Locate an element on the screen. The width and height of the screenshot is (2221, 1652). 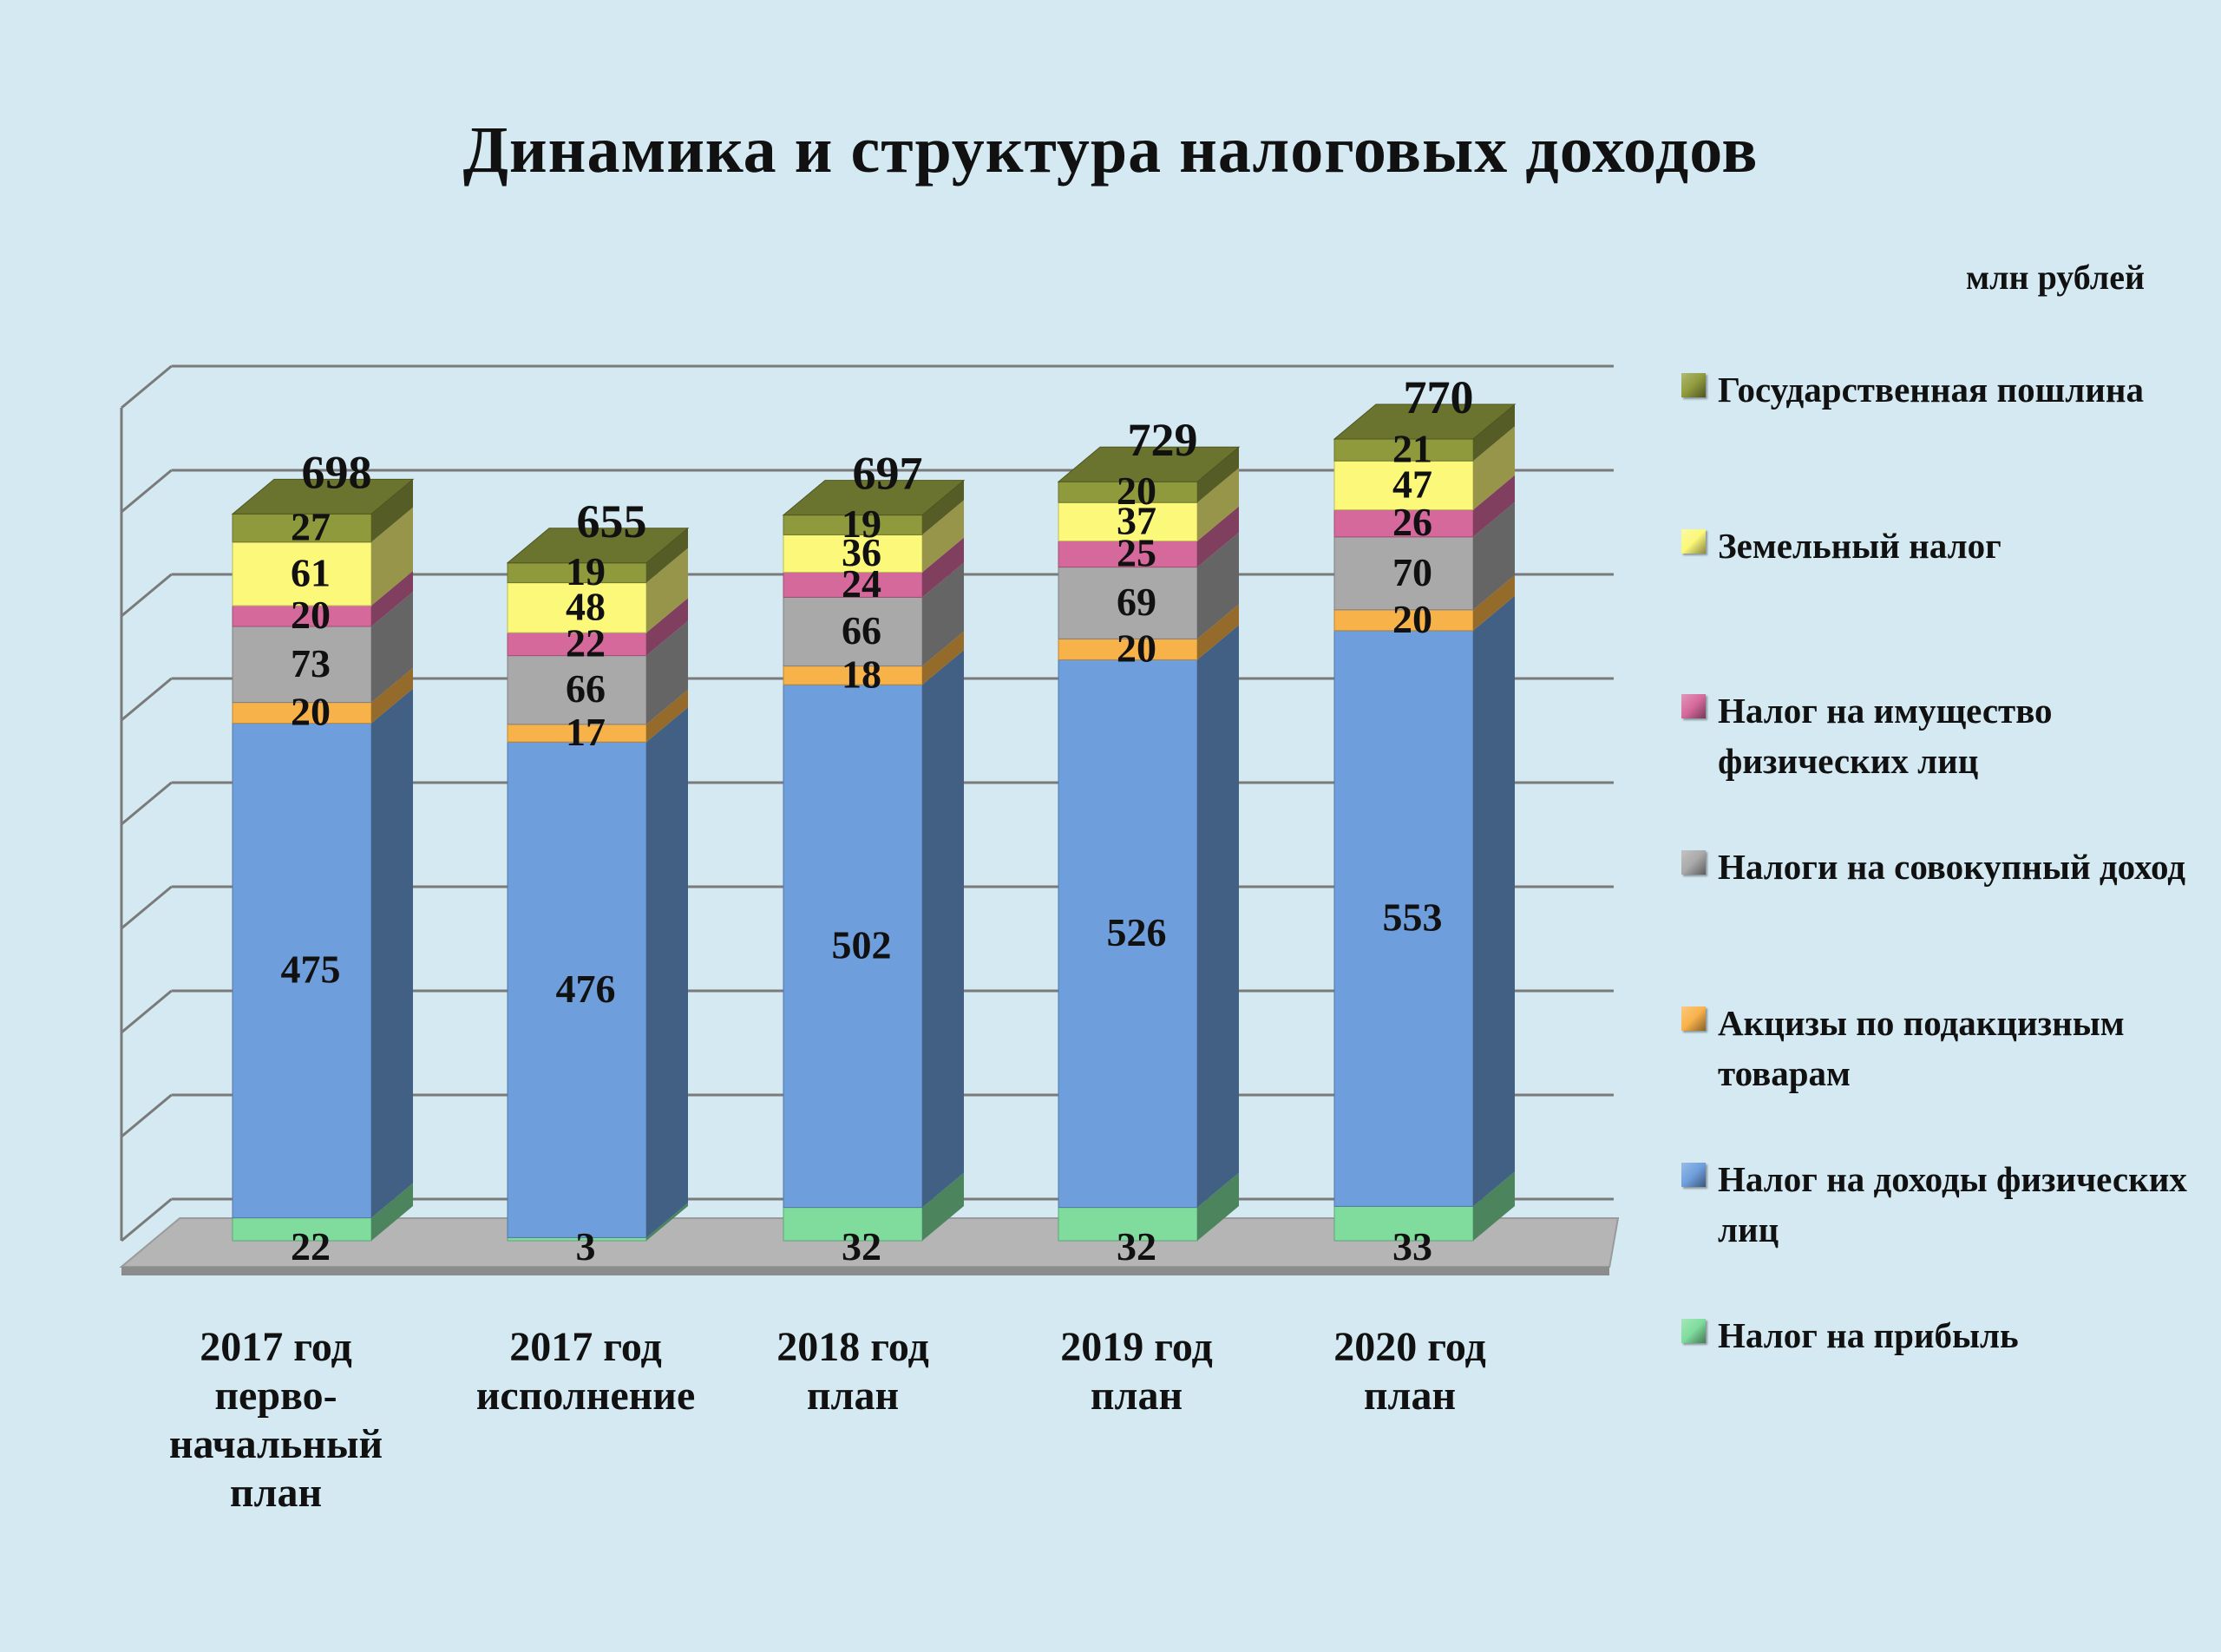
data-label: 502 is located at coordinates (862, 944).